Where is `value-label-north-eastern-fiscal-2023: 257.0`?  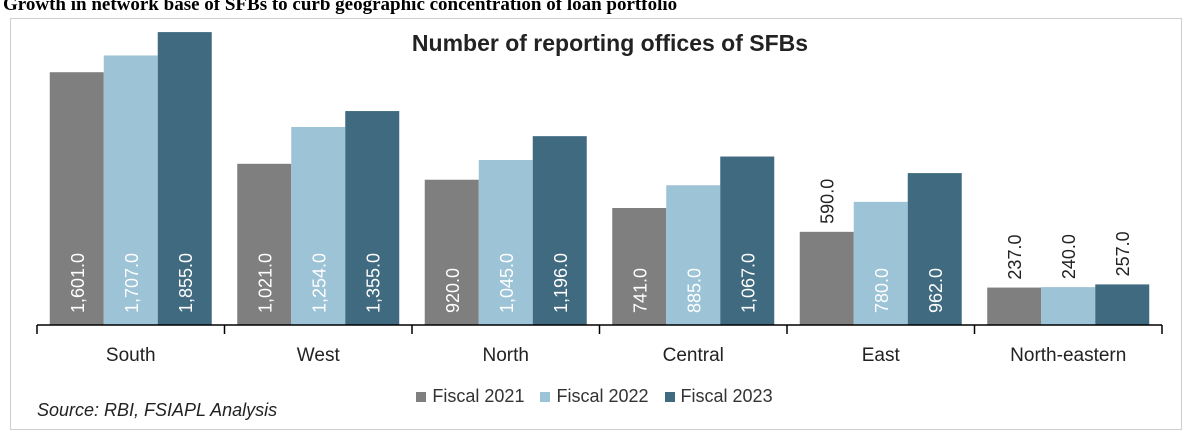 value-label-north-eastern-fiscal-2023: 257.0 is located at coordinates (1123, 253).